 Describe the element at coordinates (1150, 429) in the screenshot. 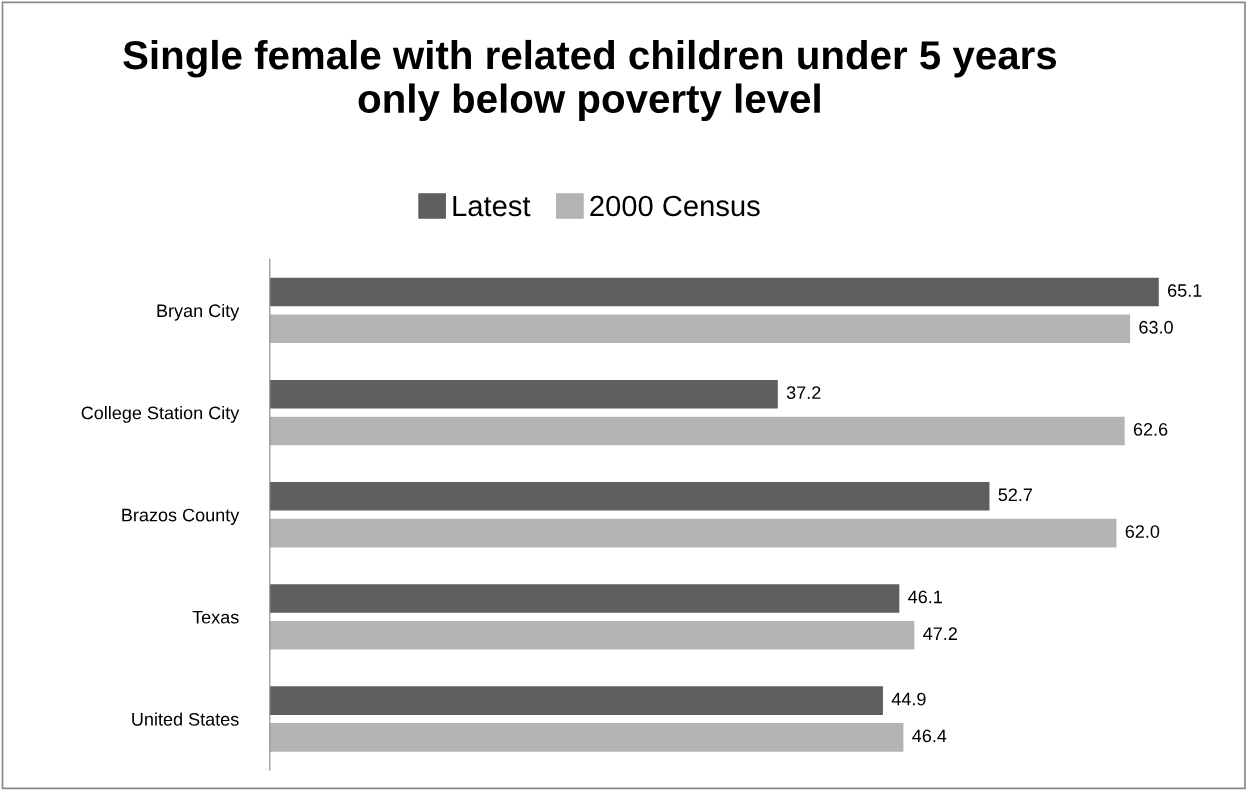

I see `data-label: 62.6` at that location.